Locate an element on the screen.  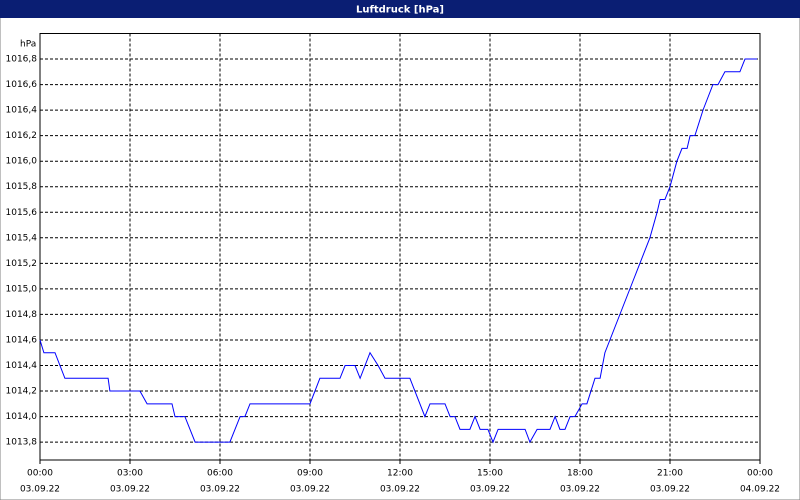
y-tick-label: 1014,2 is located at coordinates (22, 392).